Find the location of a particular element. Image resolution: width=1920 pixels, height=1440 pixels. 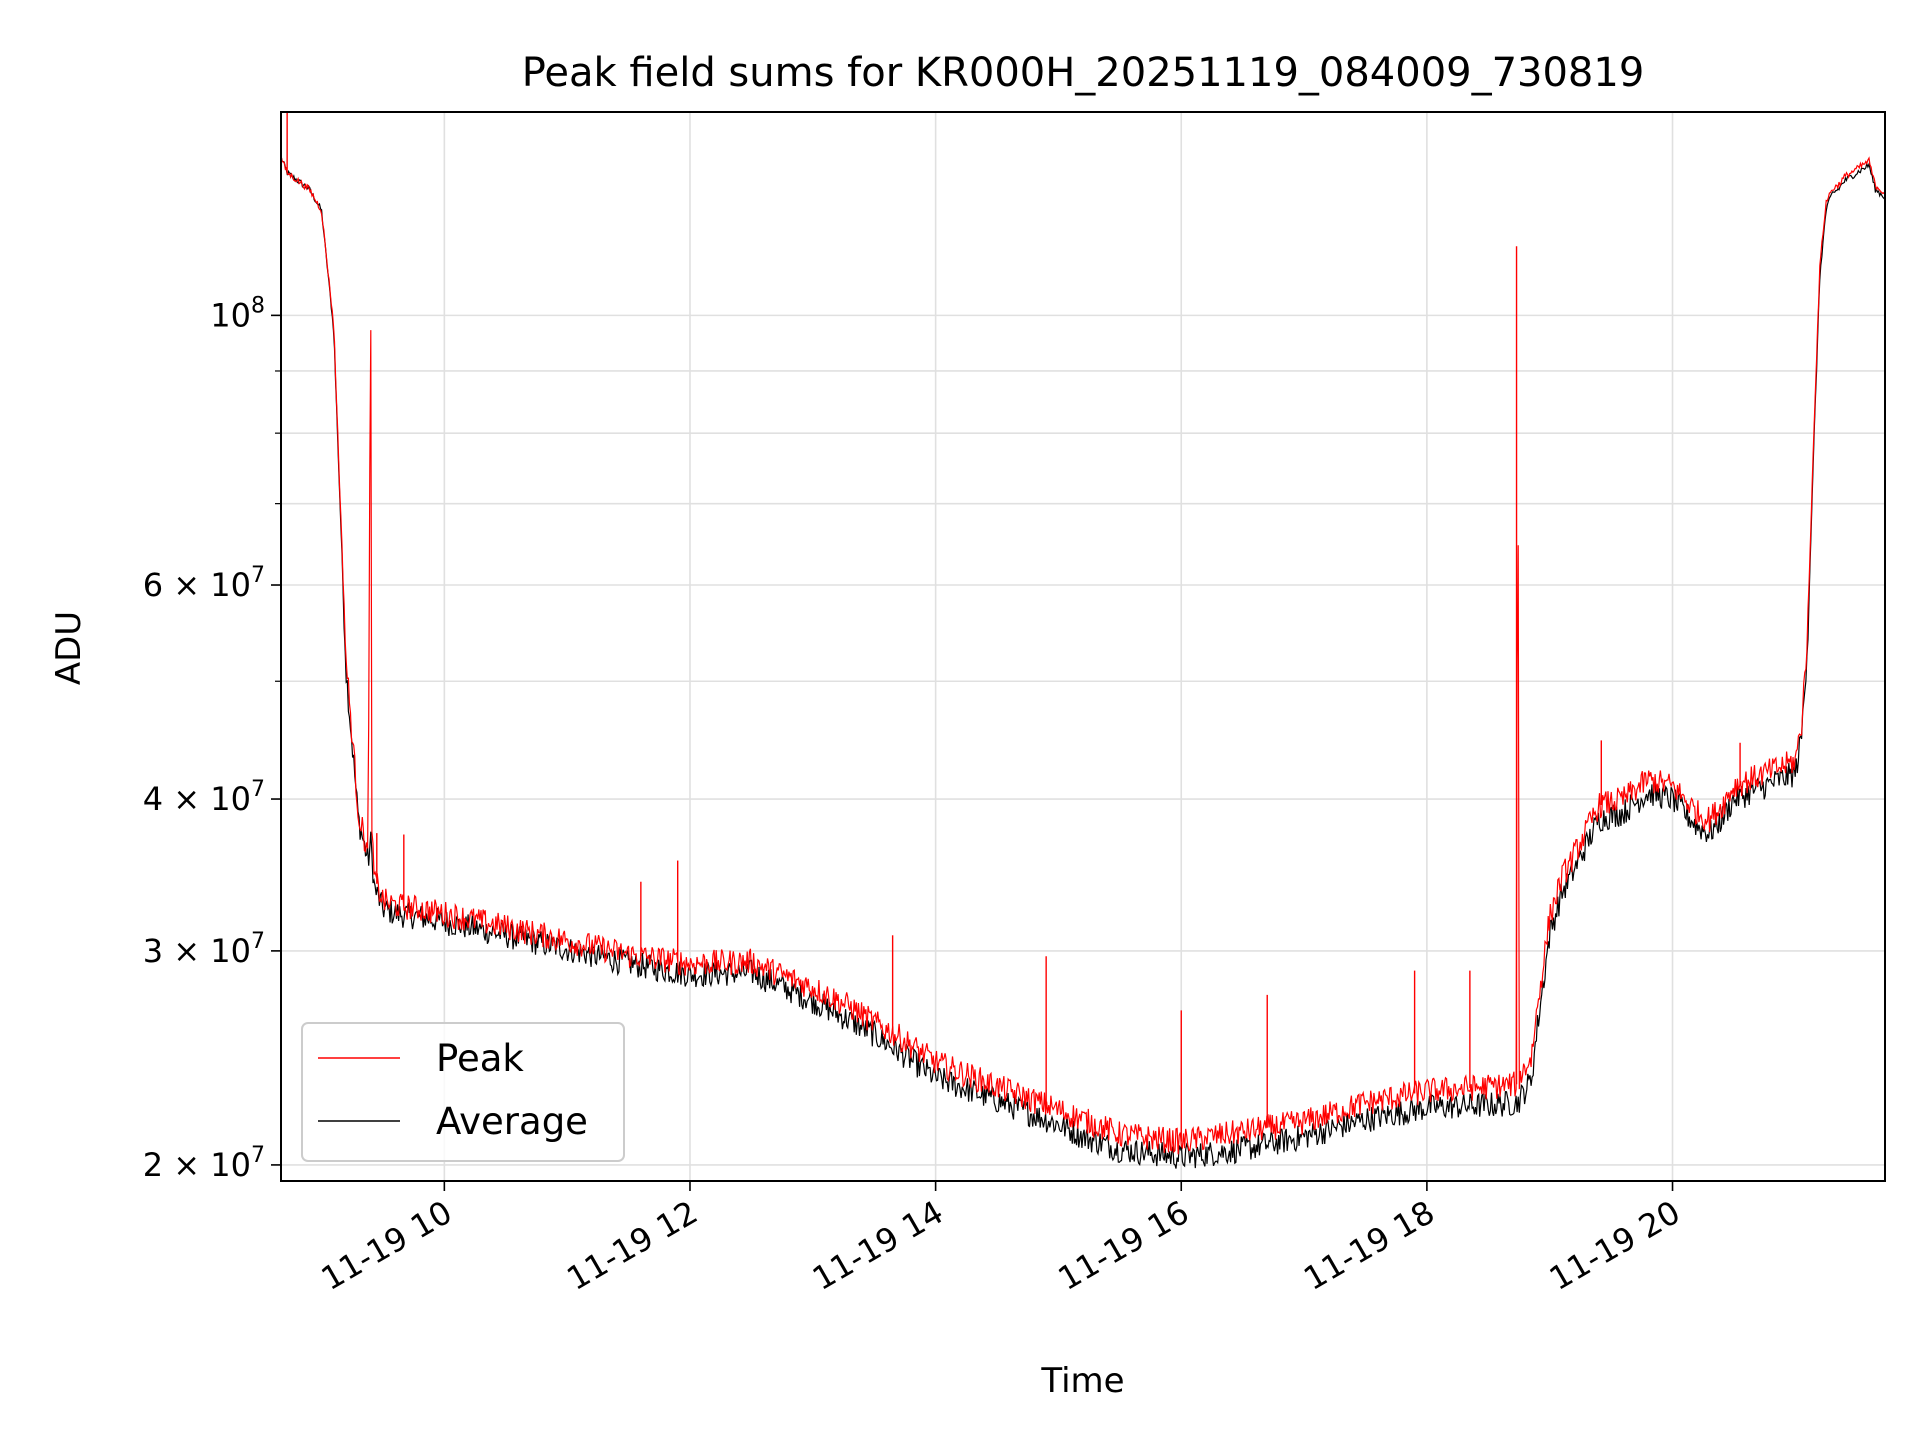

legend-label-average: Average is located at coordinates (512, 1121).